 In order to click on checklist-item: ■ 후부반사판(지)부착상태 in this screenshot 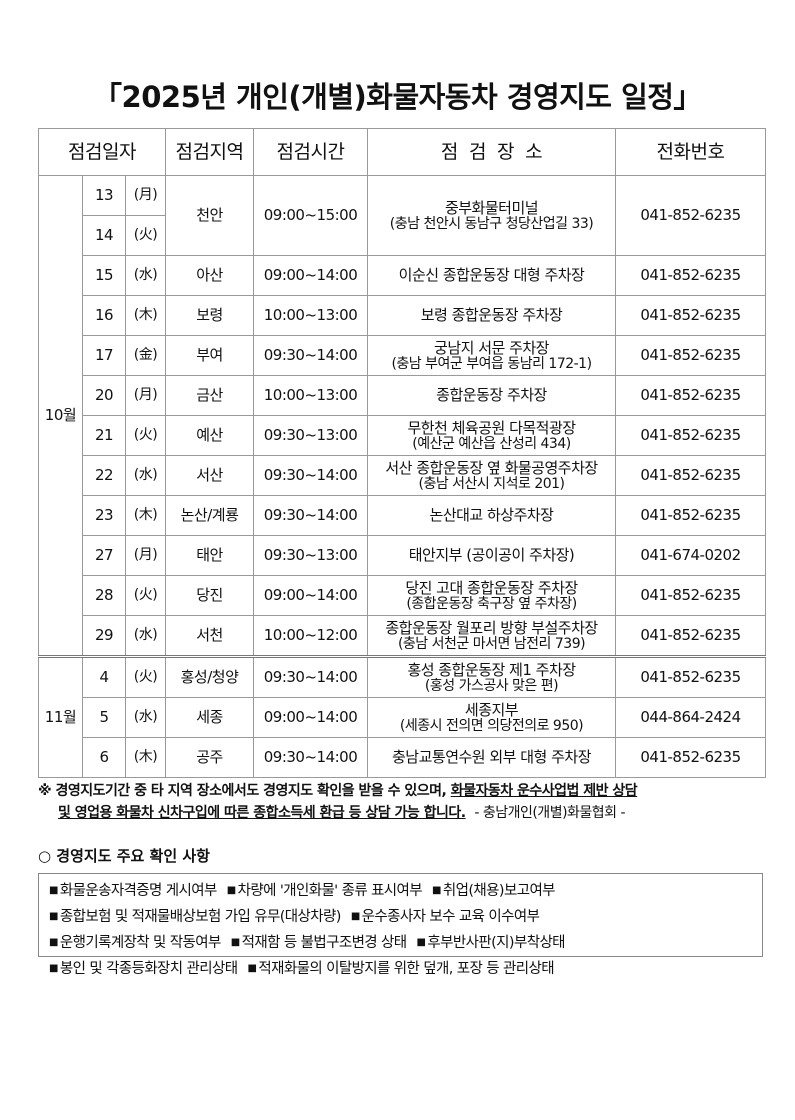, I will do `click(491, 943)`.